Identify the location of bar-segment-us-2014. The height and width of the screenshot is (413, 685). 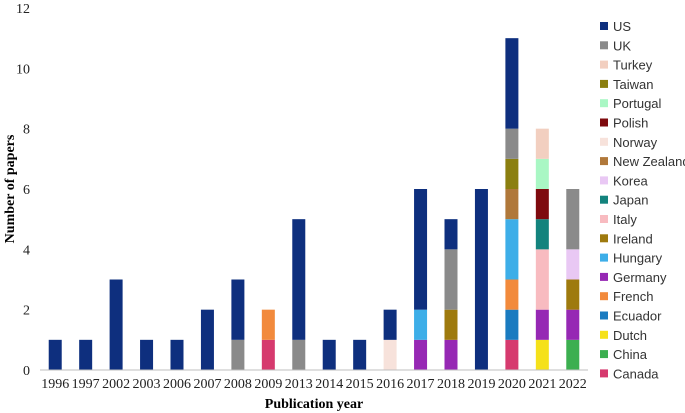
(329, 354).